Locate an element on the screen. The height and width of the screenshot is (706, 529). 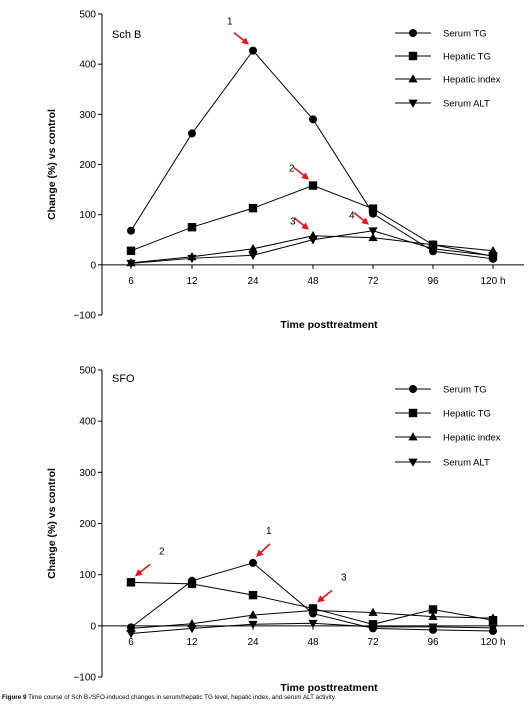
panel0-y-tick-label: 400 is located at coordinates (87, 65).